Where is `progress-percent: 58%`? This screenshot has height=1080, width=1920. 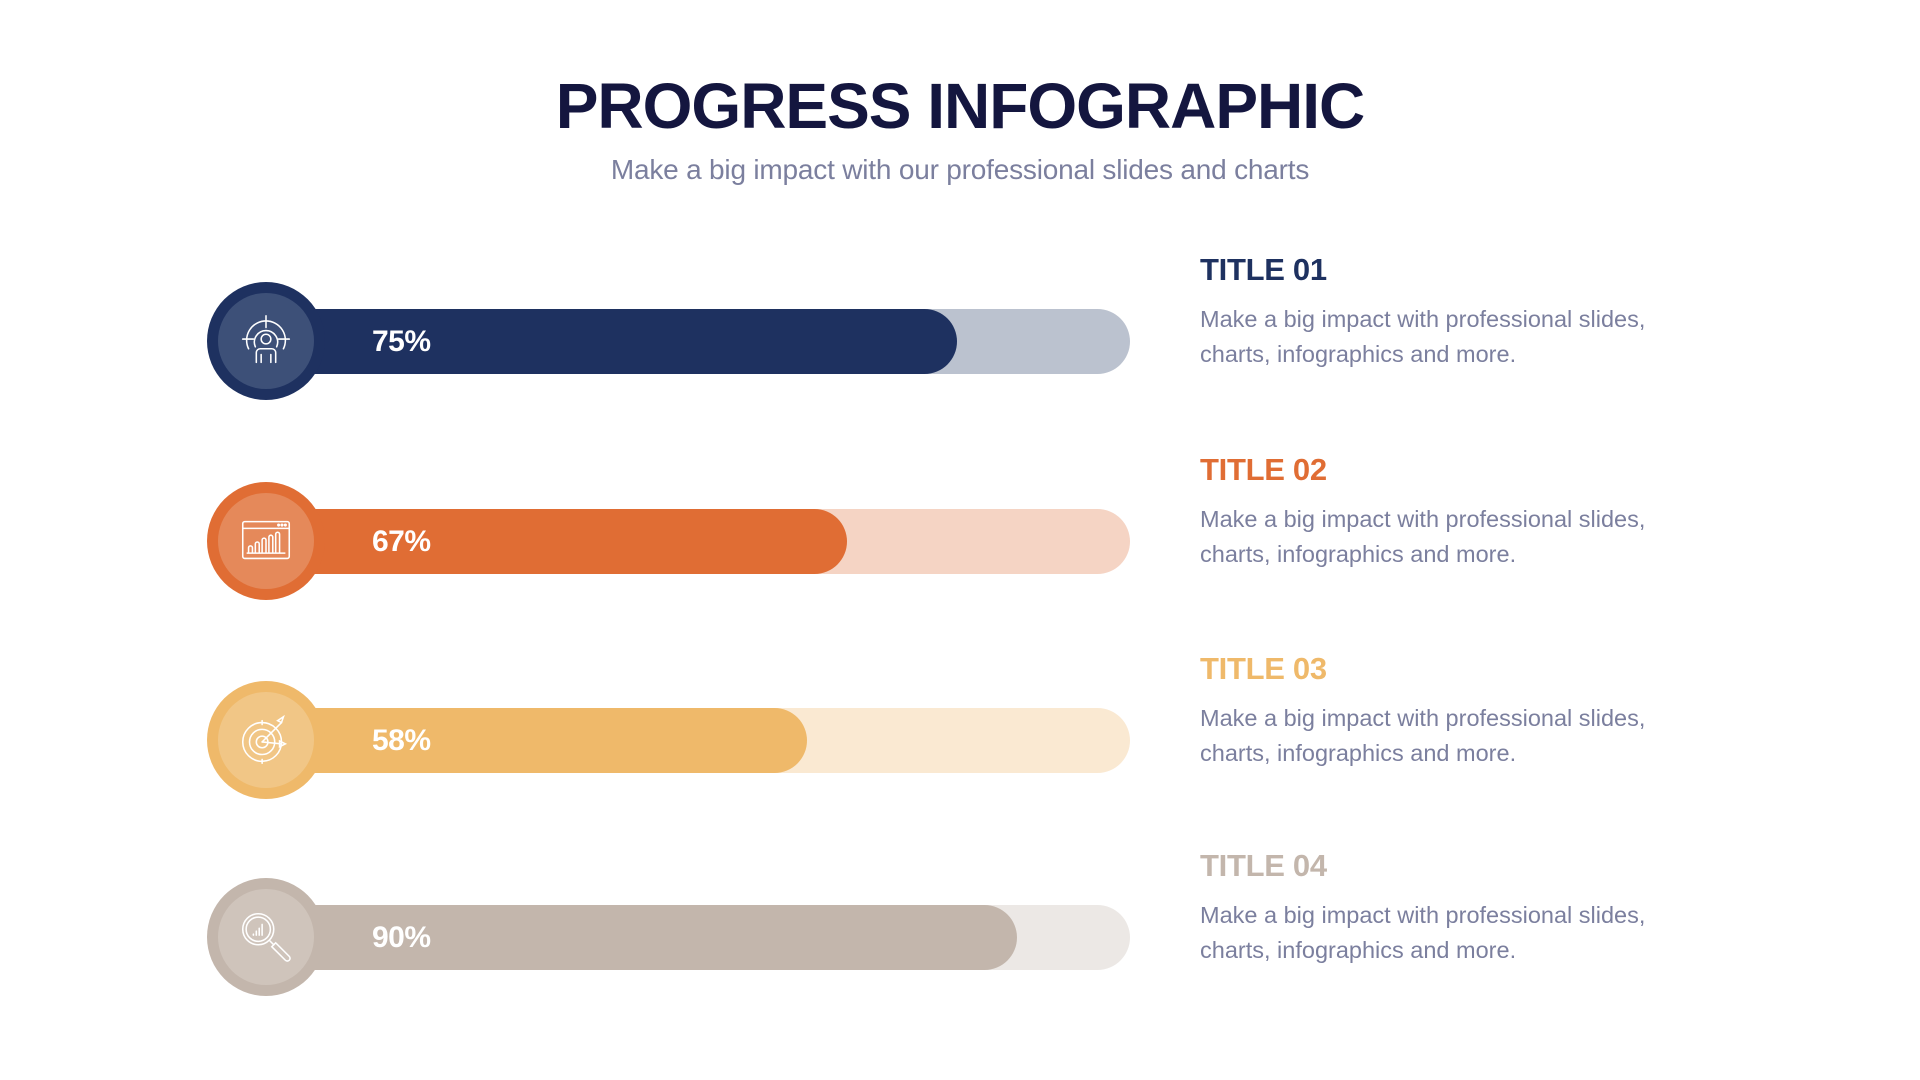 progress-percent: 58% is located at coordinates (401, 740).